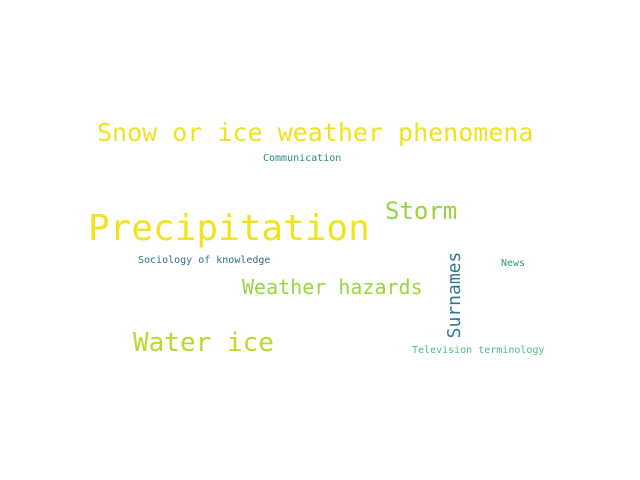  What do you see at coordinates (478, 350) in the screenshot?
I see `word-television-terminology: Television terminology` at bounding box center [478, 350].